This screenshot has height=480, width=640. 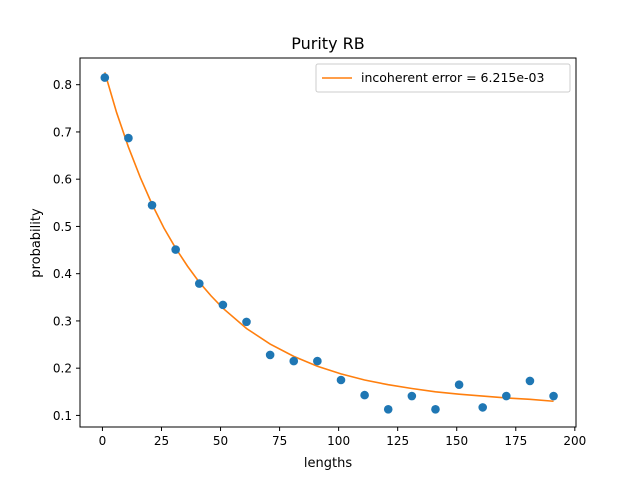 I want to click on legend-label: incoherent error = 6.215e-03, so click(x=452, y=77).